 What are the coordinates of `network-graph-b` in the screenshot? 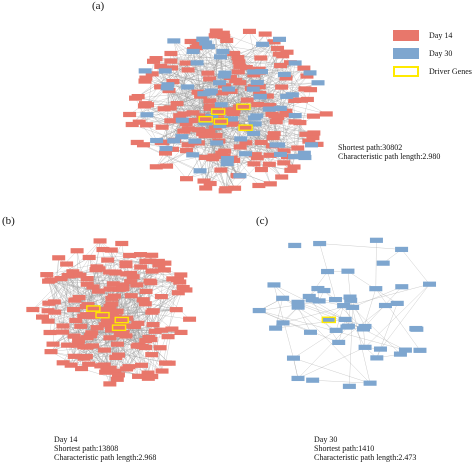 It's located at (111, 312).